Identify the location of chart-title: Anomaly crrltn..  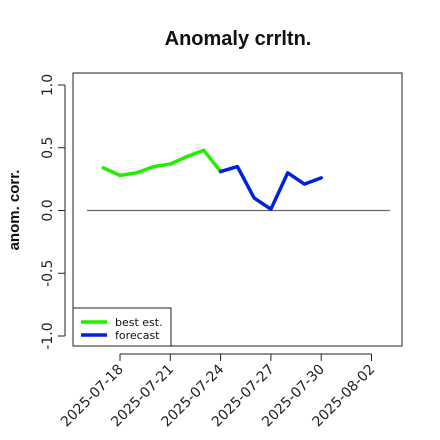
(238, 39).